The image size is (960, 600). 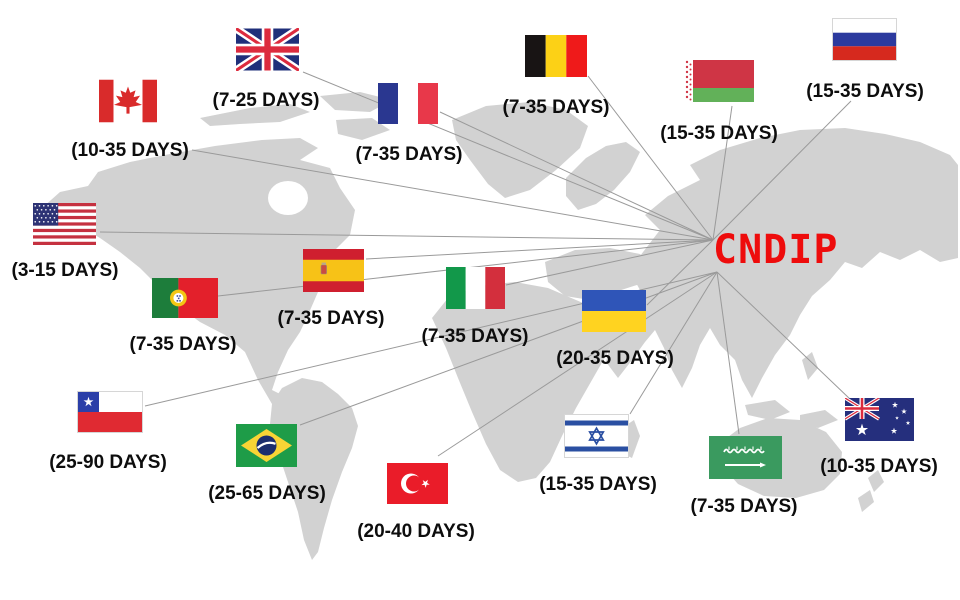 What do you see at coordinates (782, 170) in the screenshot?
I see `shipping-line-russia` at bounding box center [782, 170].